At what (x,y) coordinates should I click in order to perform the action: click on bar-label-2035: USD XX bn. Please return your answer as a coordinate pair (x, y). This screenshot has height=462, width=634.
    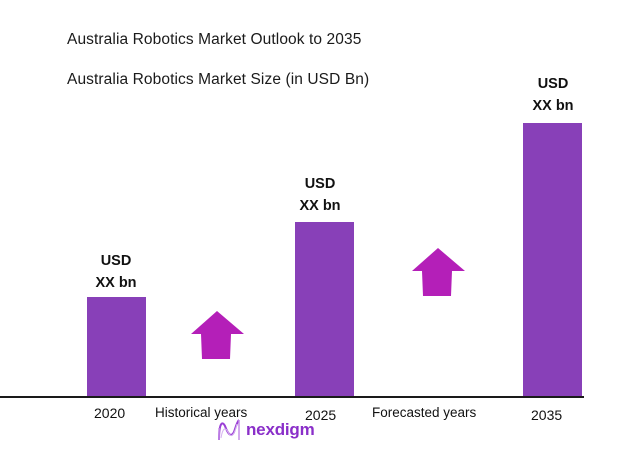
    Looking at the image, I should click on (553, 95).